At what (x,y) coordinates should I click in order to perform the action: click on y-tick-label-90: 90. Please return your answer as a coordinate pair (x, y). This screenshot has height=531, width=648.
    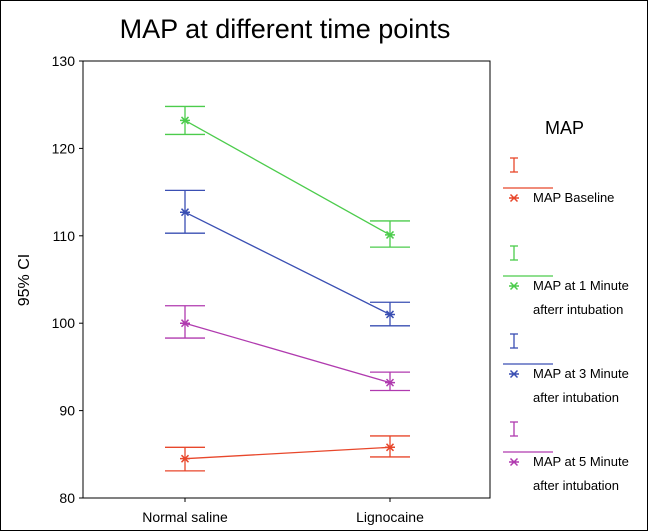
    Looking at the image, I should click on (67, 411).